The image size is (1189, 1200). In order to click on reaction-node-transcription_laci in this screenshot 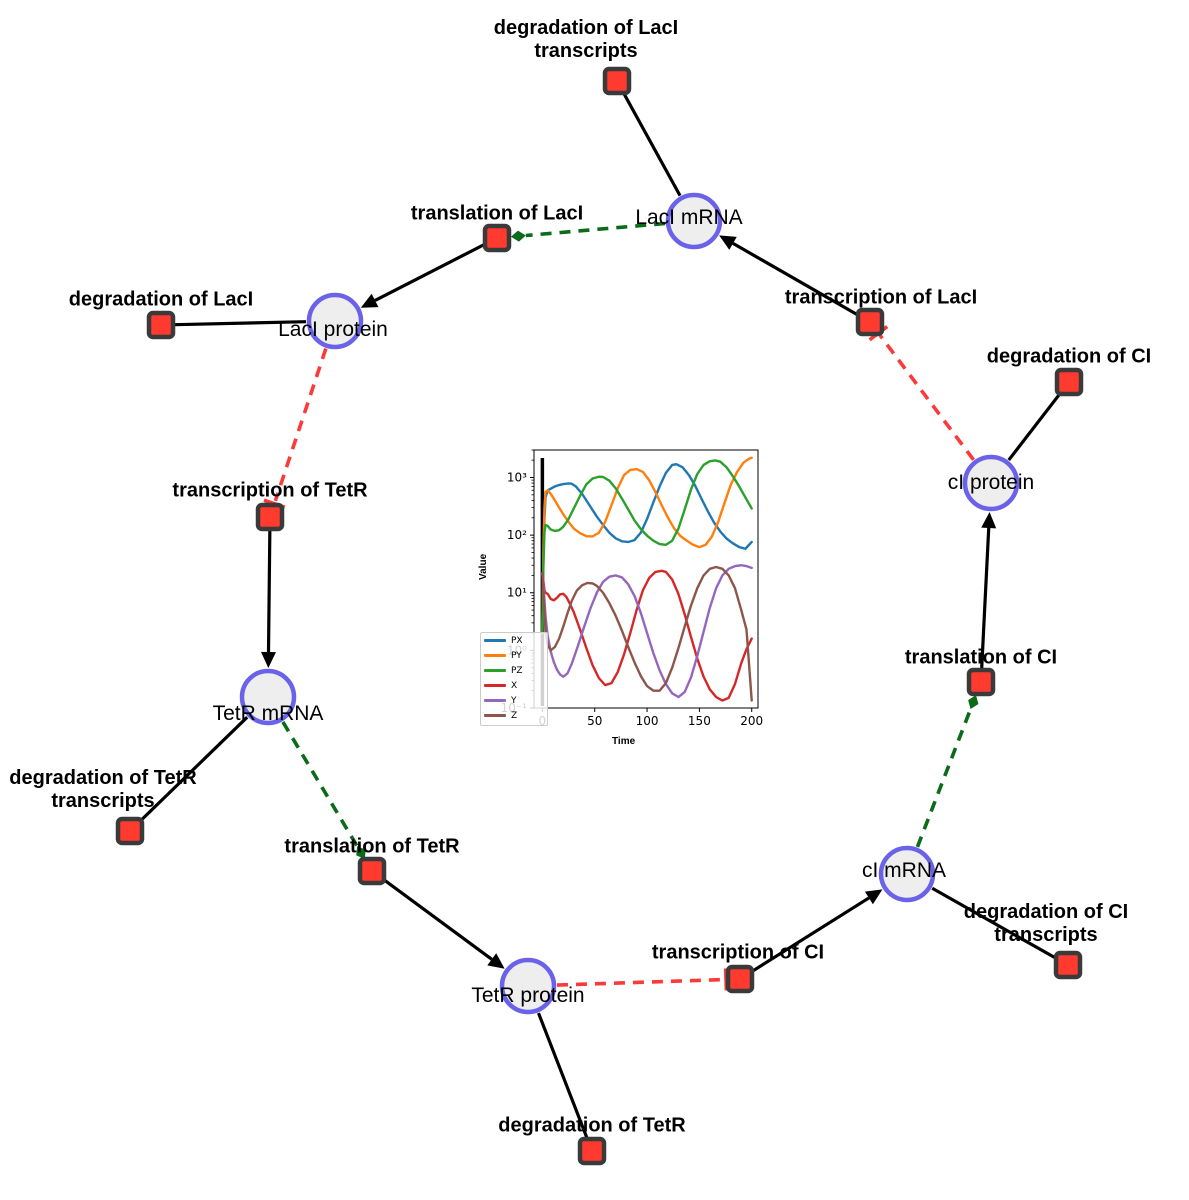, I will do `click(870, 322)`.